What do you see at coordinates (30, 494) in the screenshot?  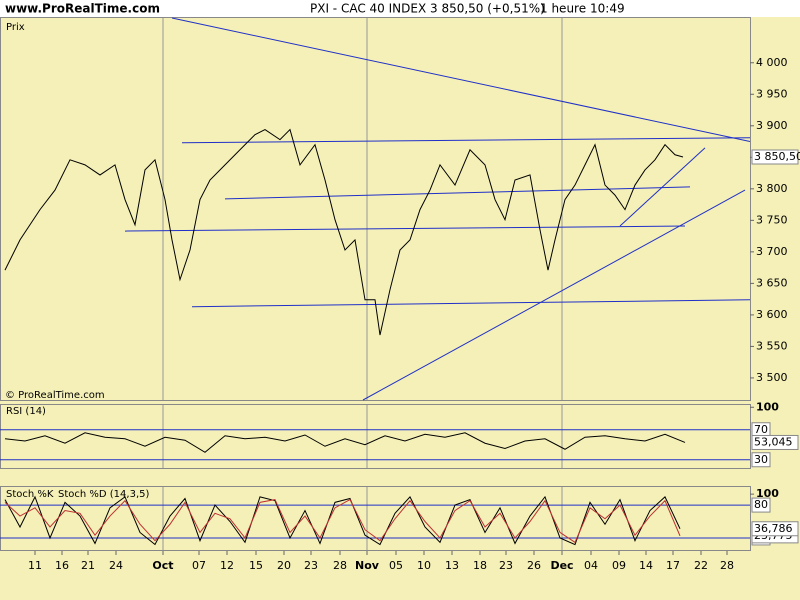 I see `legend-entry: Stoch %K` at bounding box center [30, 494].